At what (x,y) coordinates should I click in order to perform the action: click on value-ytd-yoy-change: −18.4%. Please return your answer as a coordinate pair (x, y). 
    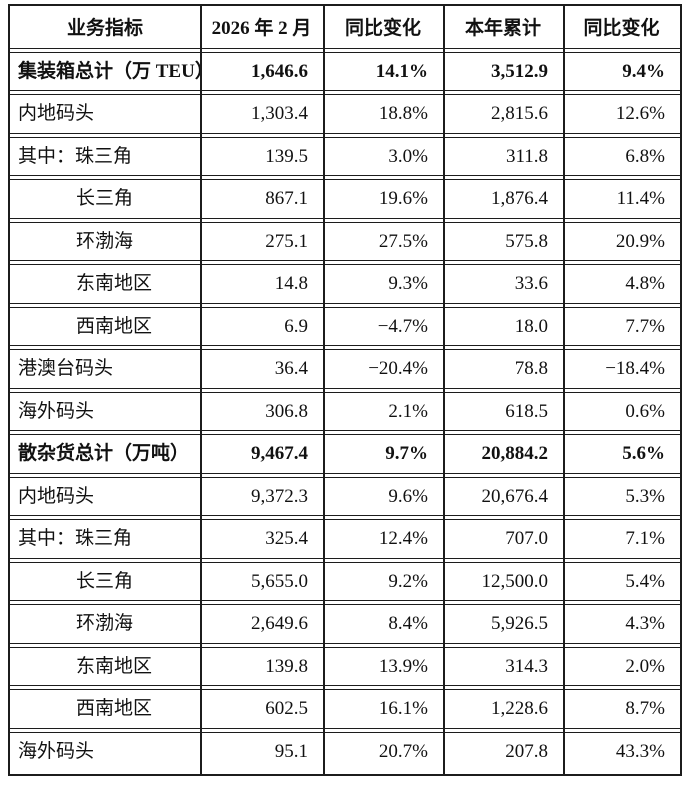
    Looking at the image, I should click on (621, 369).